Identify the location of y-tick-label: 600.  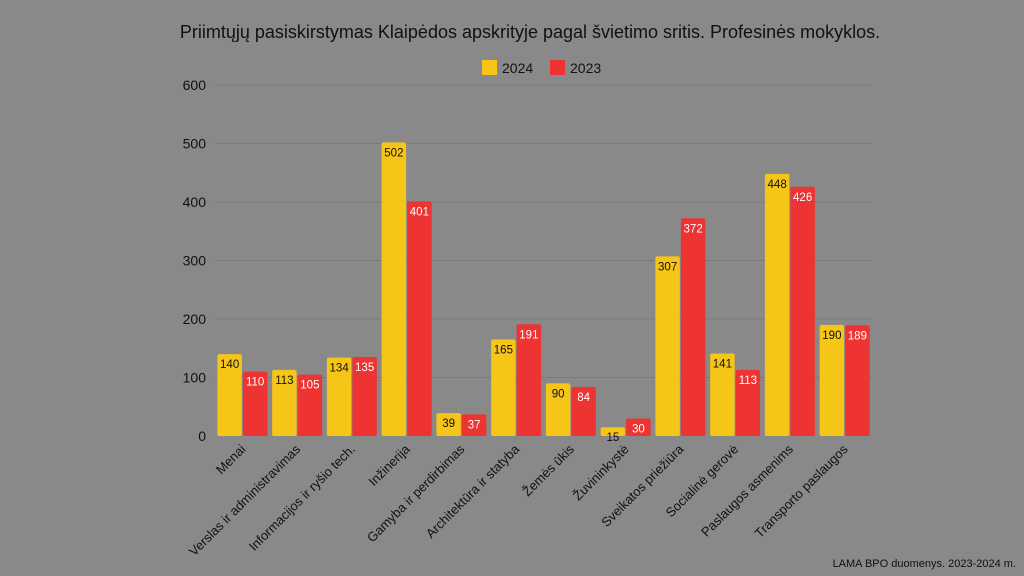
(195, 85).